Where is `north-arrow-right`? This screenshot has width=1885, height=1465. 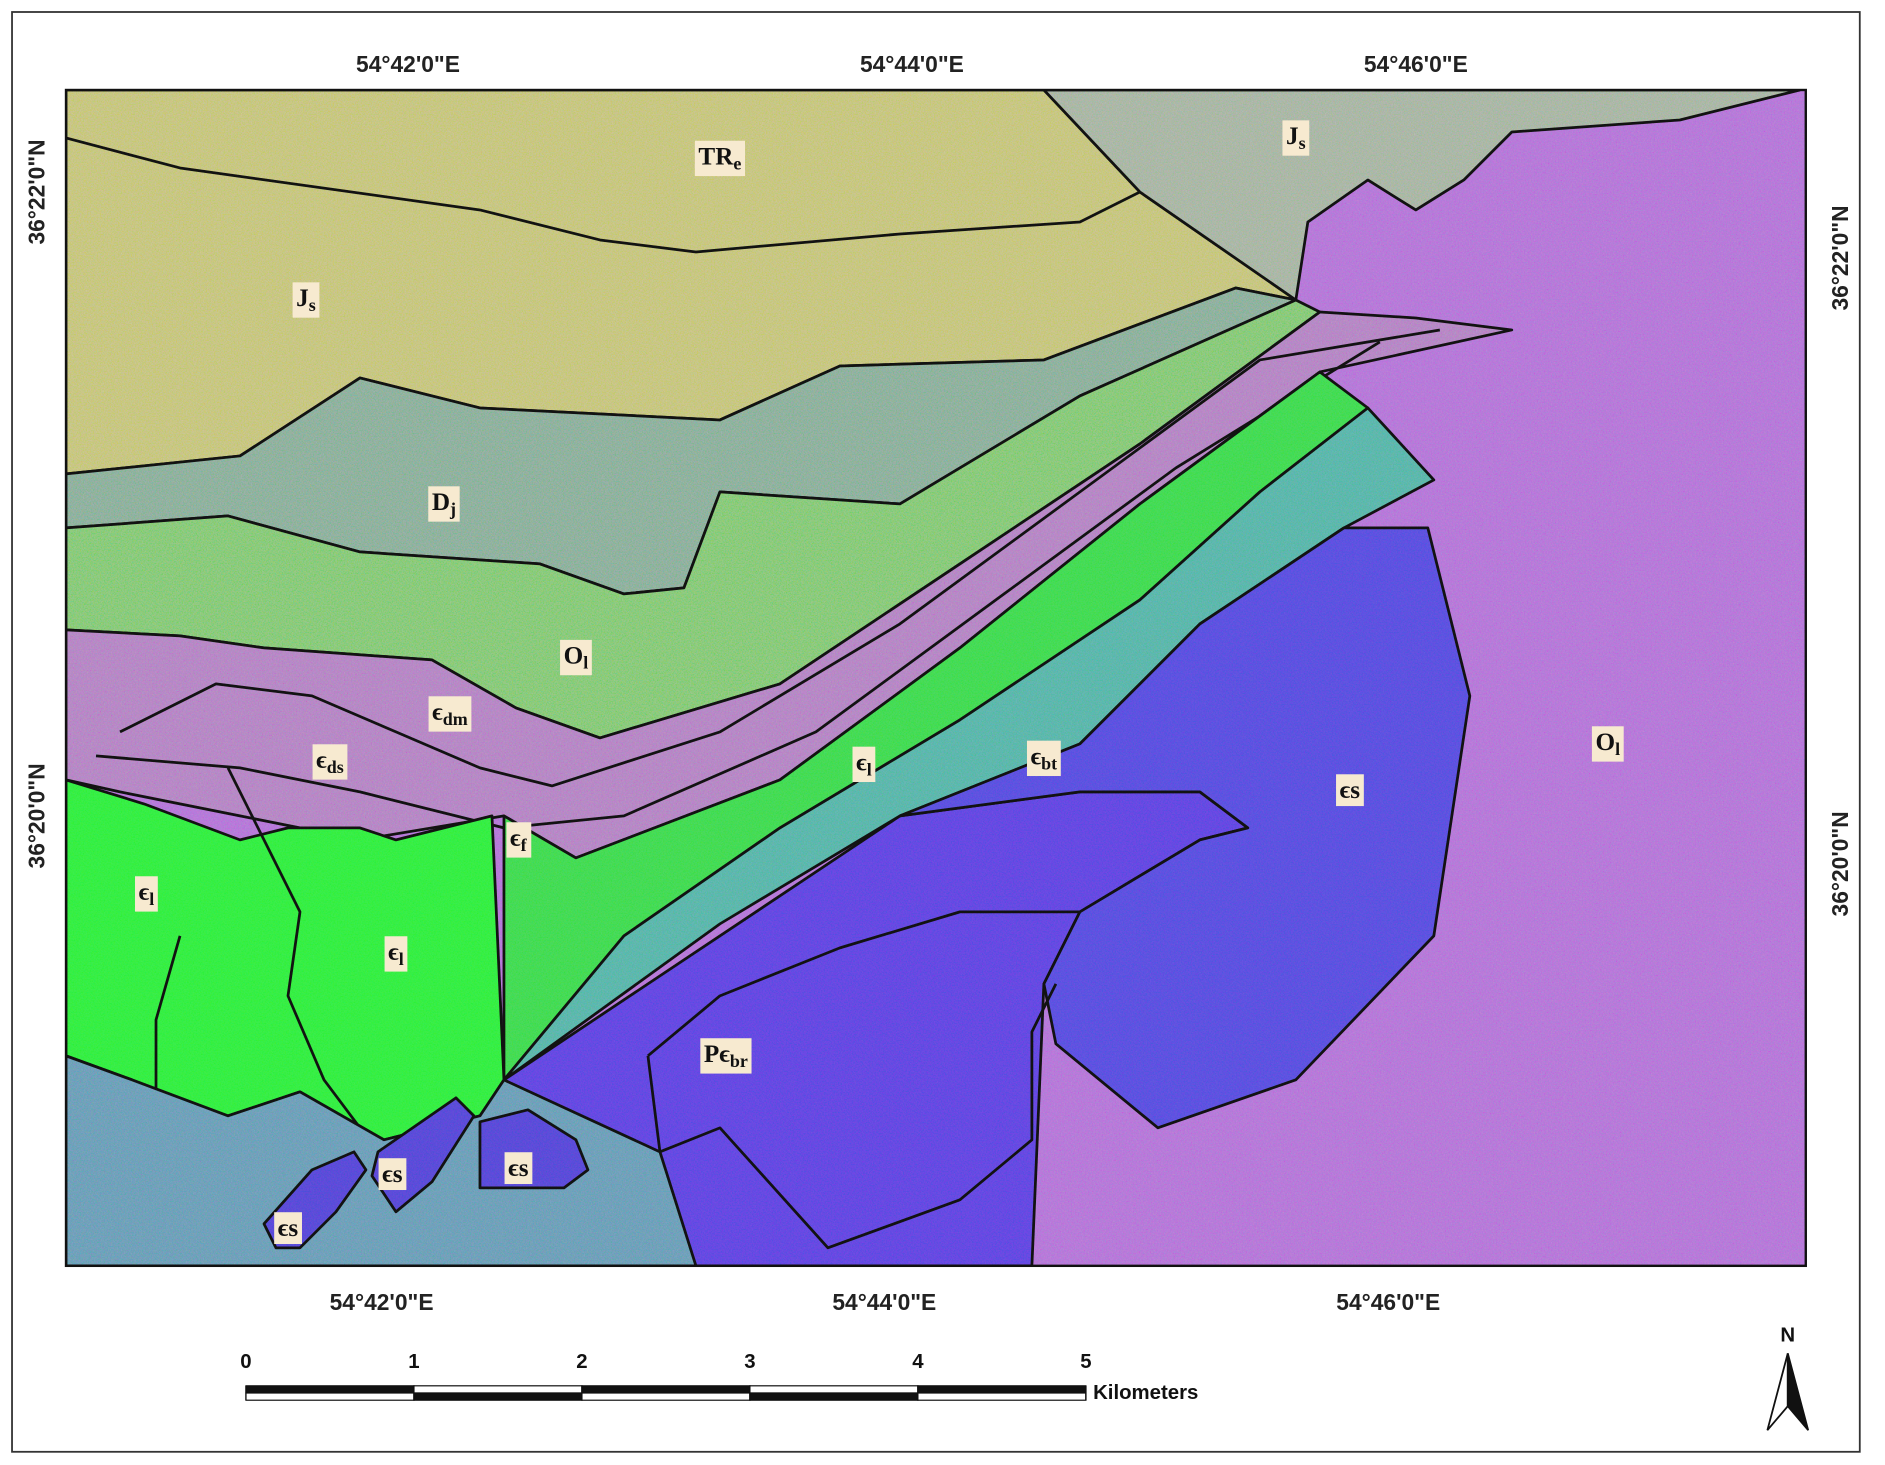
north-arrow-right is located at coordinates (1798, 1392).